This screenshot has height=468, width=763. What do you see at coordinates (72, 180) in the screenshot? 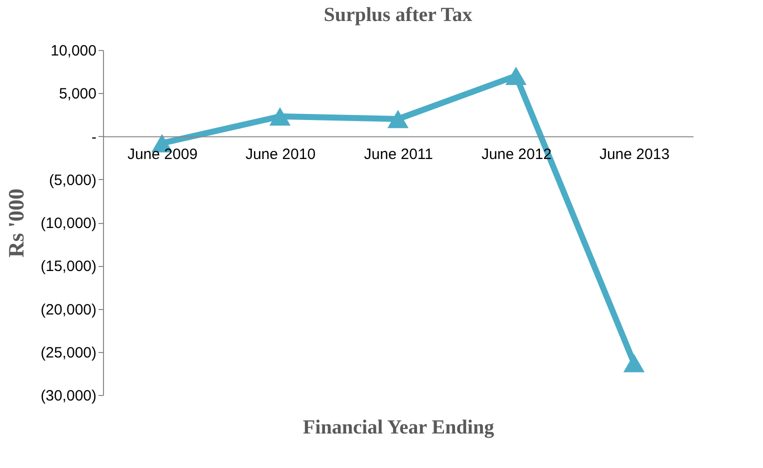
I see `y-tick-label: (5,000)` at bounding box center [72, 180].